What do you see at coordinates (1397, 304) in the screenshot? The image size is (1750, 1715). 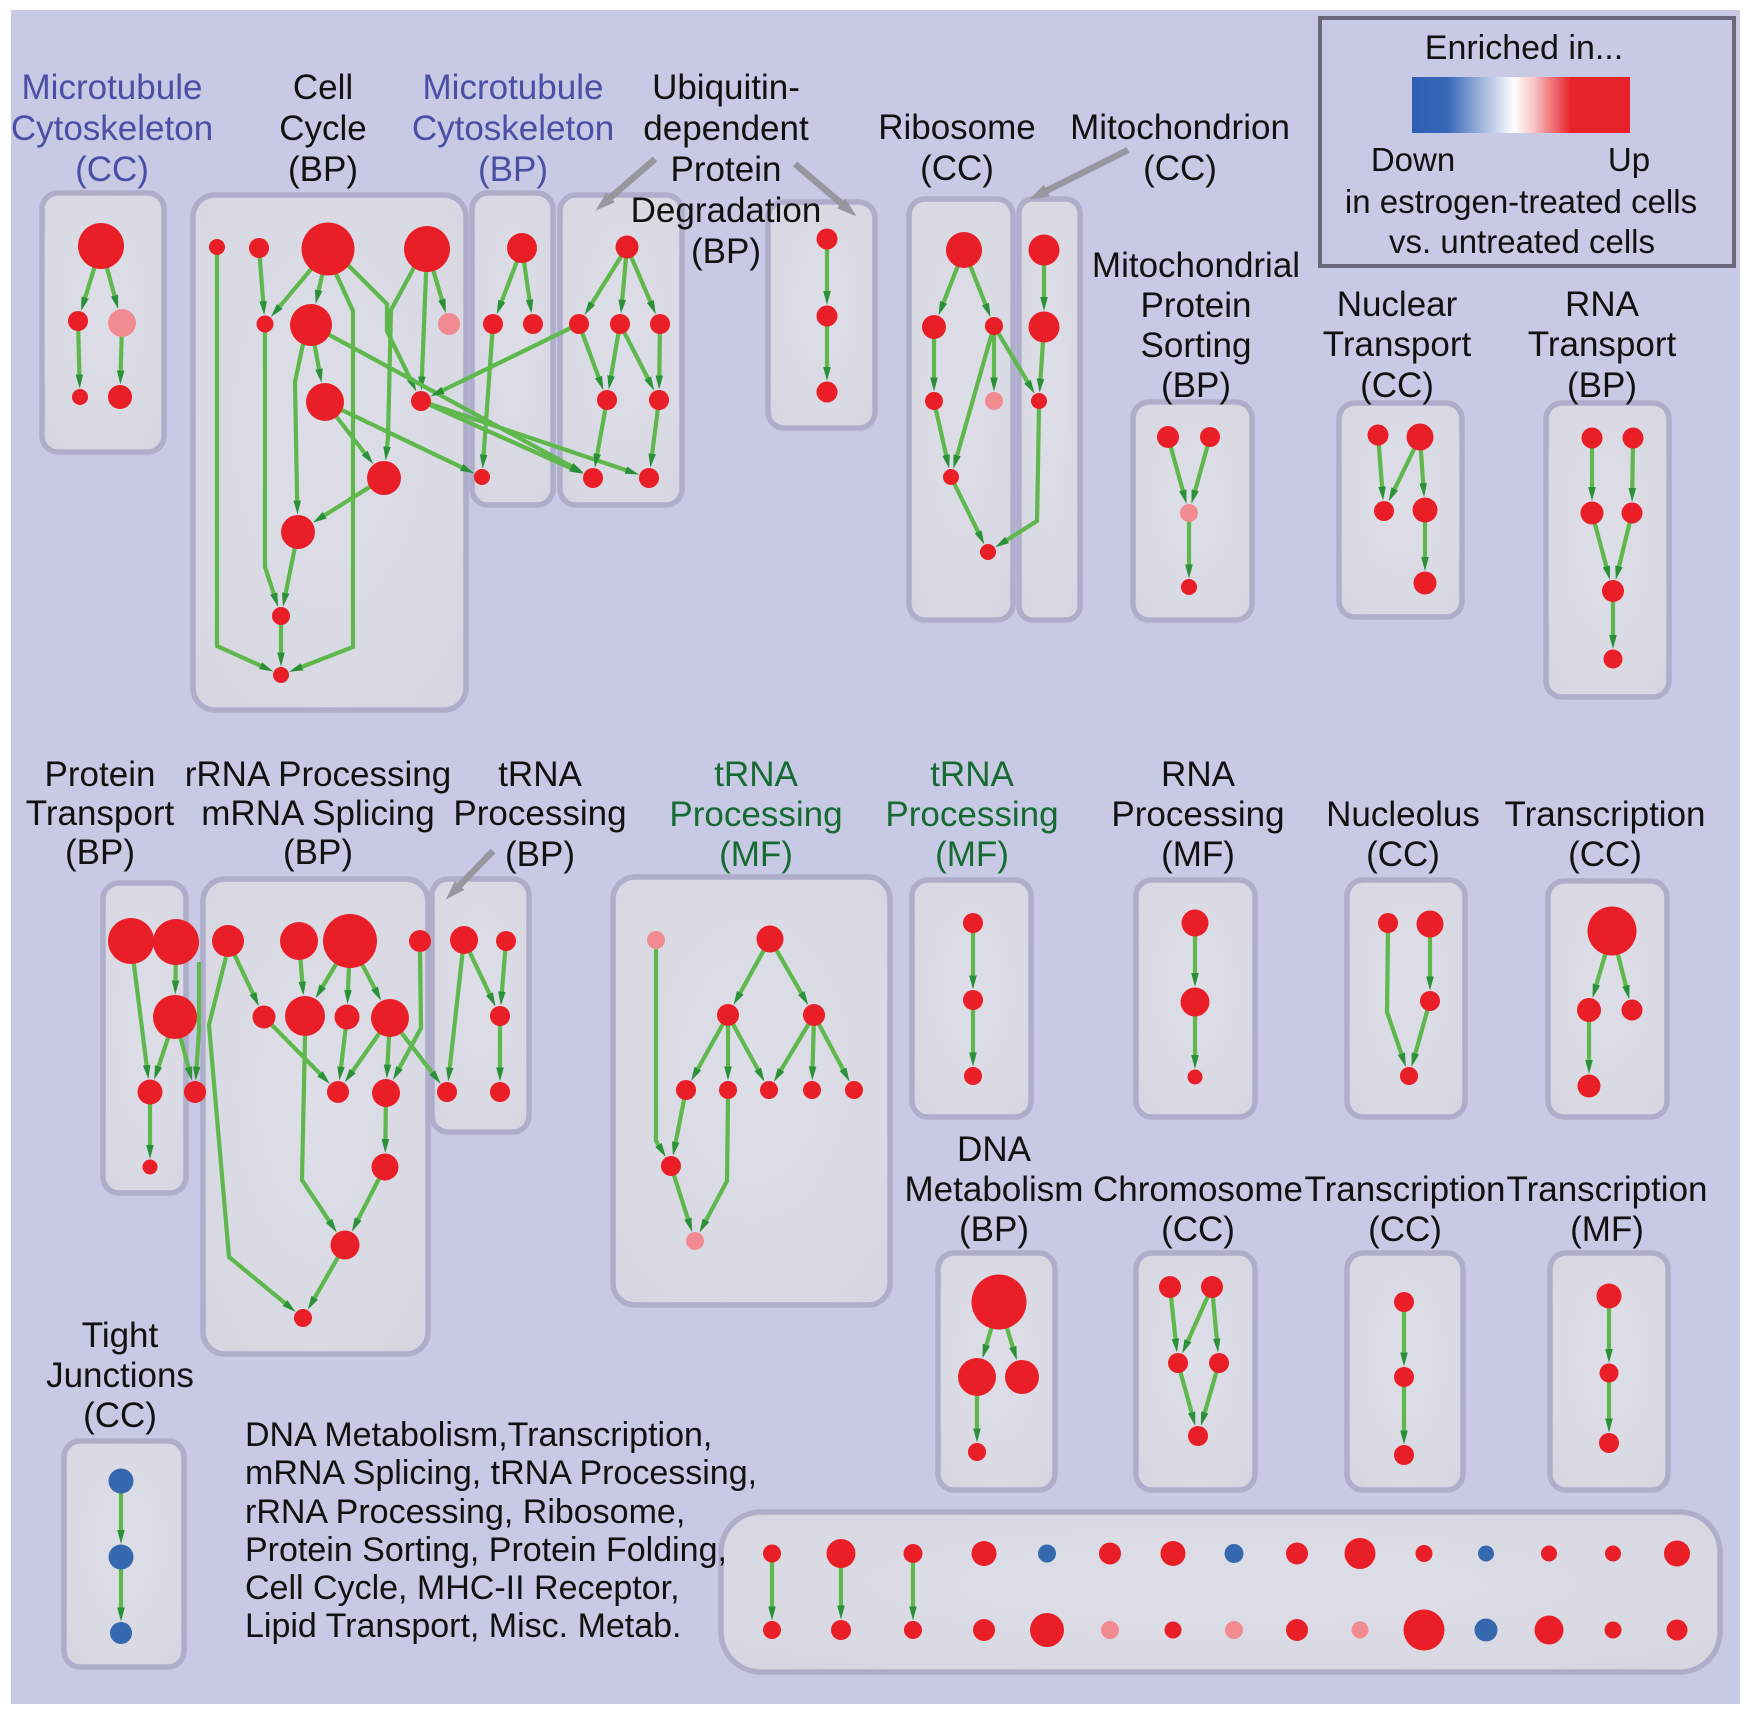 I see `svg-text: Nuclear` at bounding box center [1397, 304].